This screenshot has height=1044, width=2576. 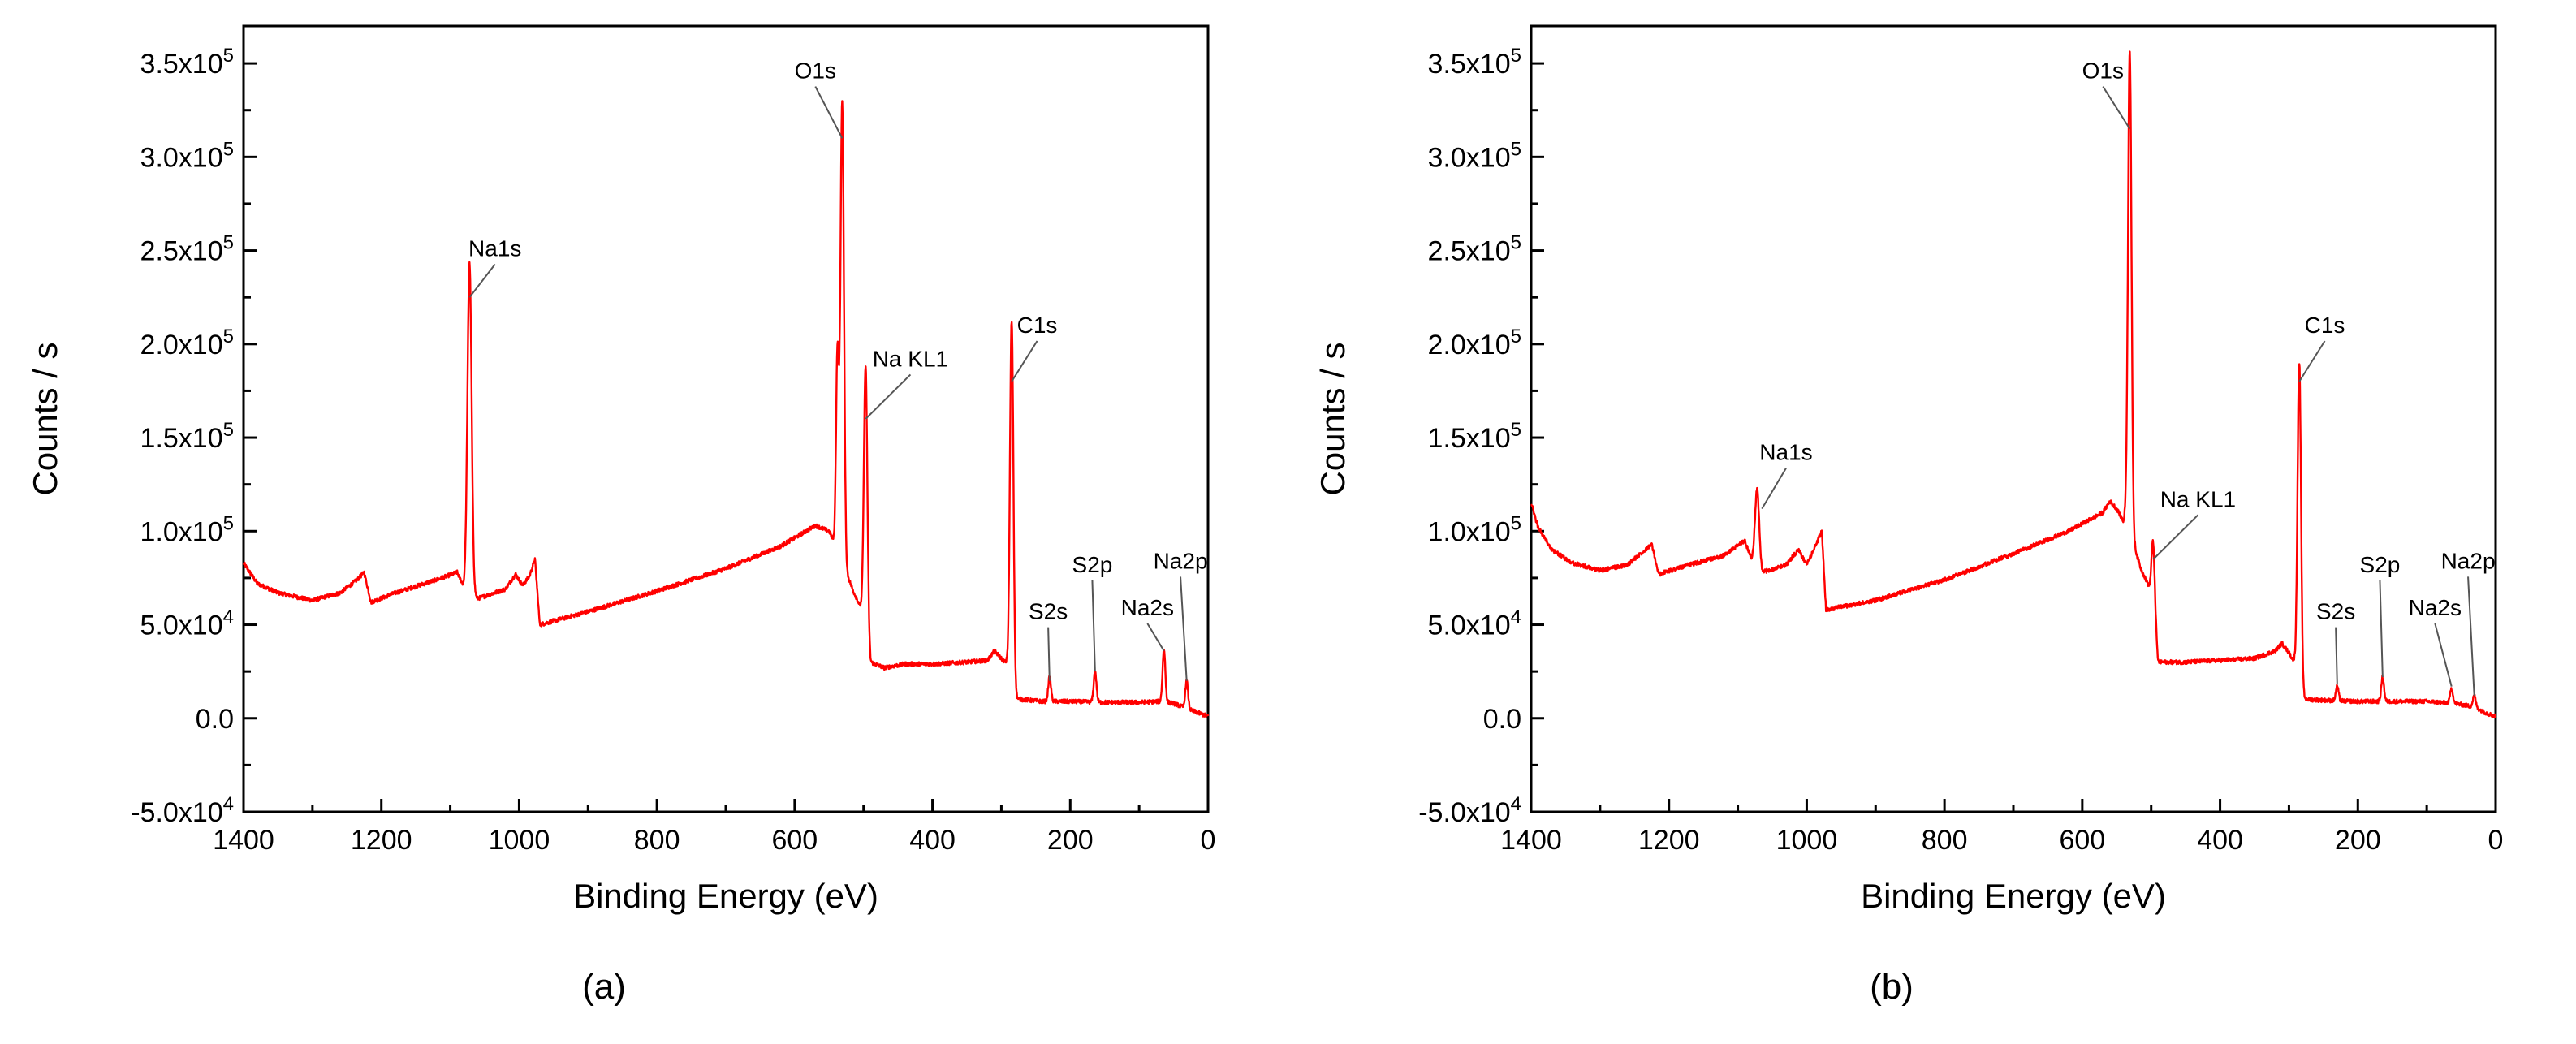 What do you see at coordinates (1892, 987) in the screenshot?
I see `figure-caption: (b)` at bounding box center [1892, 987].